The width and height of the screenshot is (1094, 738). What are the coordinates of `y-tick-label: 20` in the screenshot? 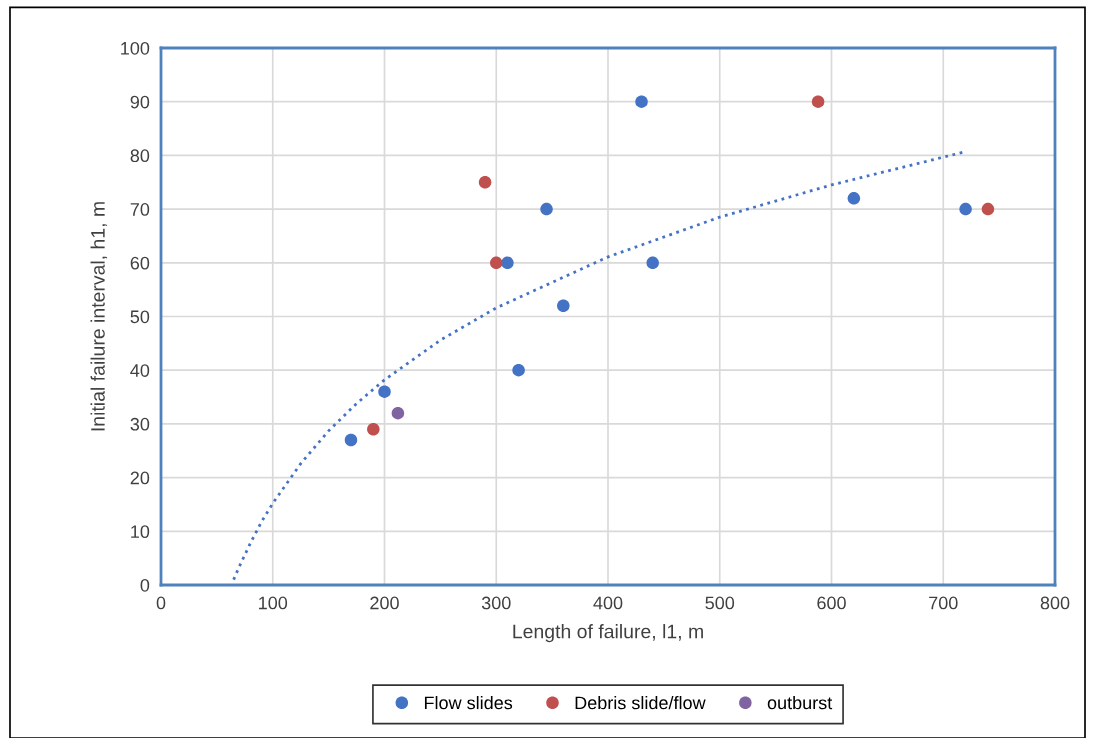 It's located at (140, 478).